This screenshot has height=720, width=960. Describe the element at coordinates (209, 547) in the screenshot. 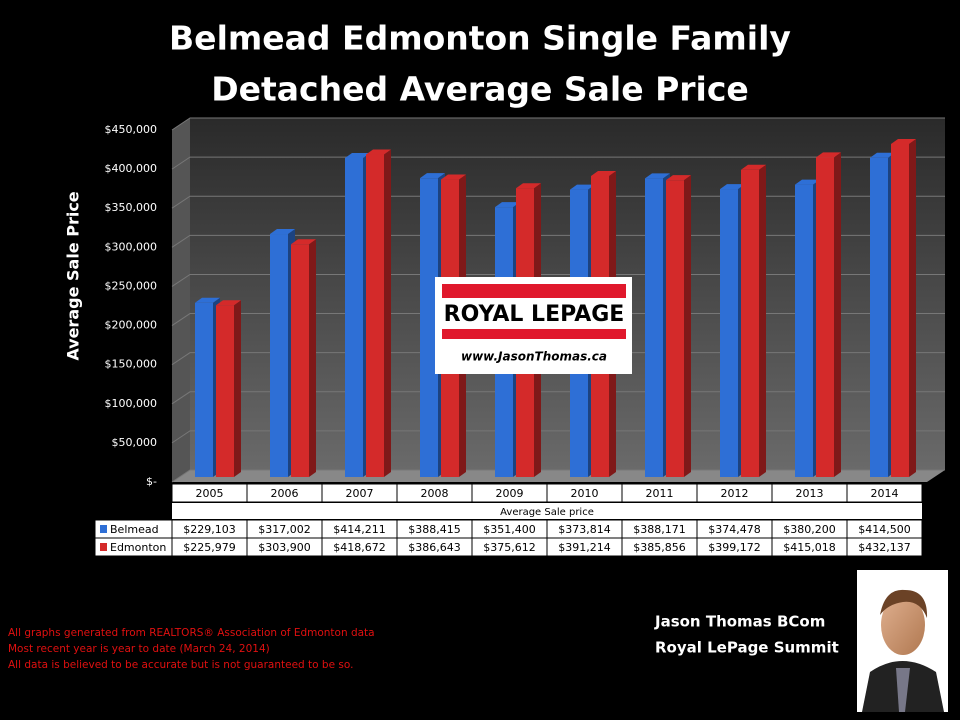

I see `table-value: $225,979` at that location.